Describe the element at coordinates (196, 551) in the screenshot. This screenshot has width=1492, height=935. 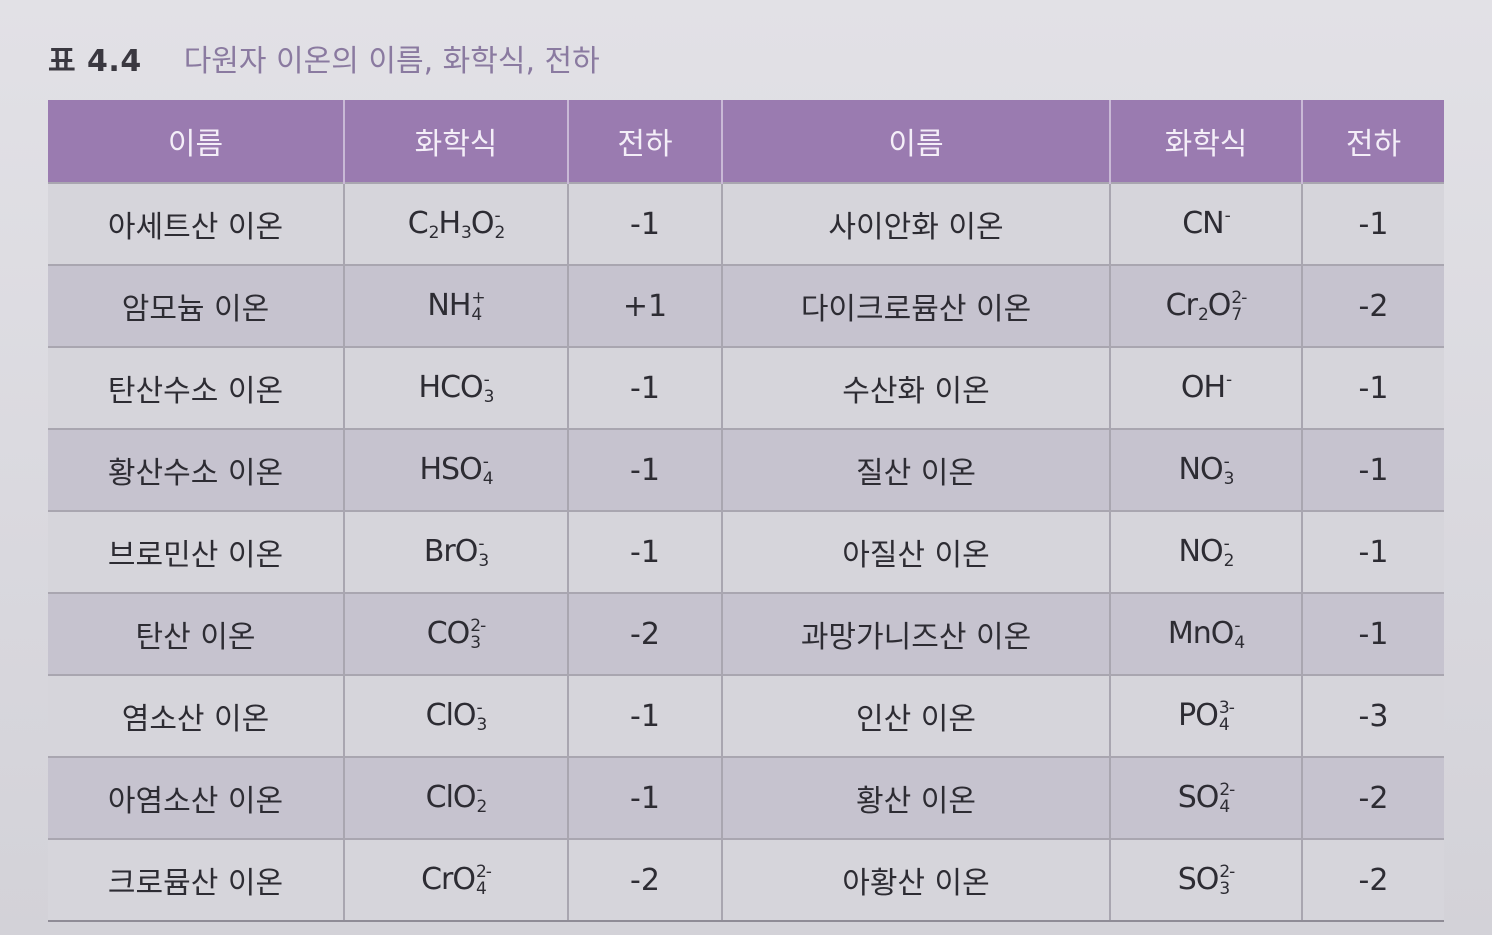
I see `ion-name-left: 브로민산 이온` at that location.